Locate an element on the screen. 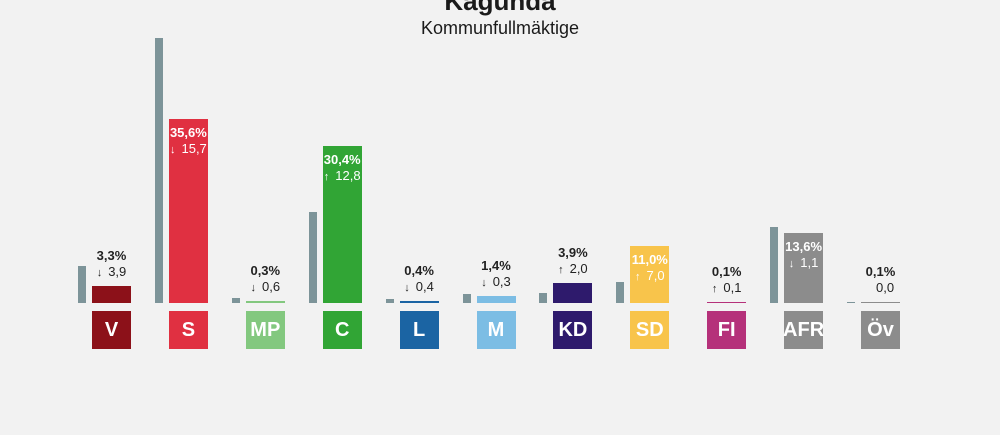 This screenshot has height=435, width=1000. chart-title: Kagunda is located at coordinates (500, 8).